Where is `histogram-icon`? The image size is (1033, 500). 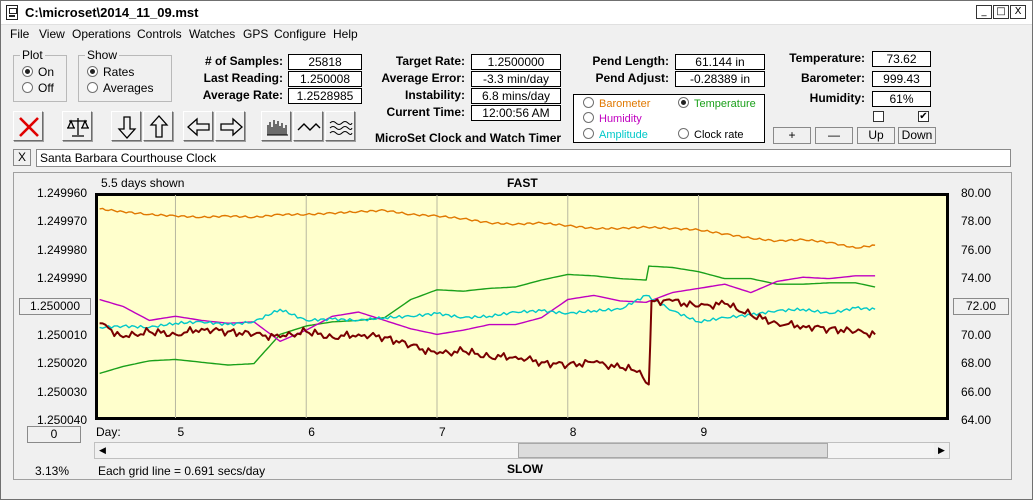
histogram-icon is located at coordinates (277, 128).